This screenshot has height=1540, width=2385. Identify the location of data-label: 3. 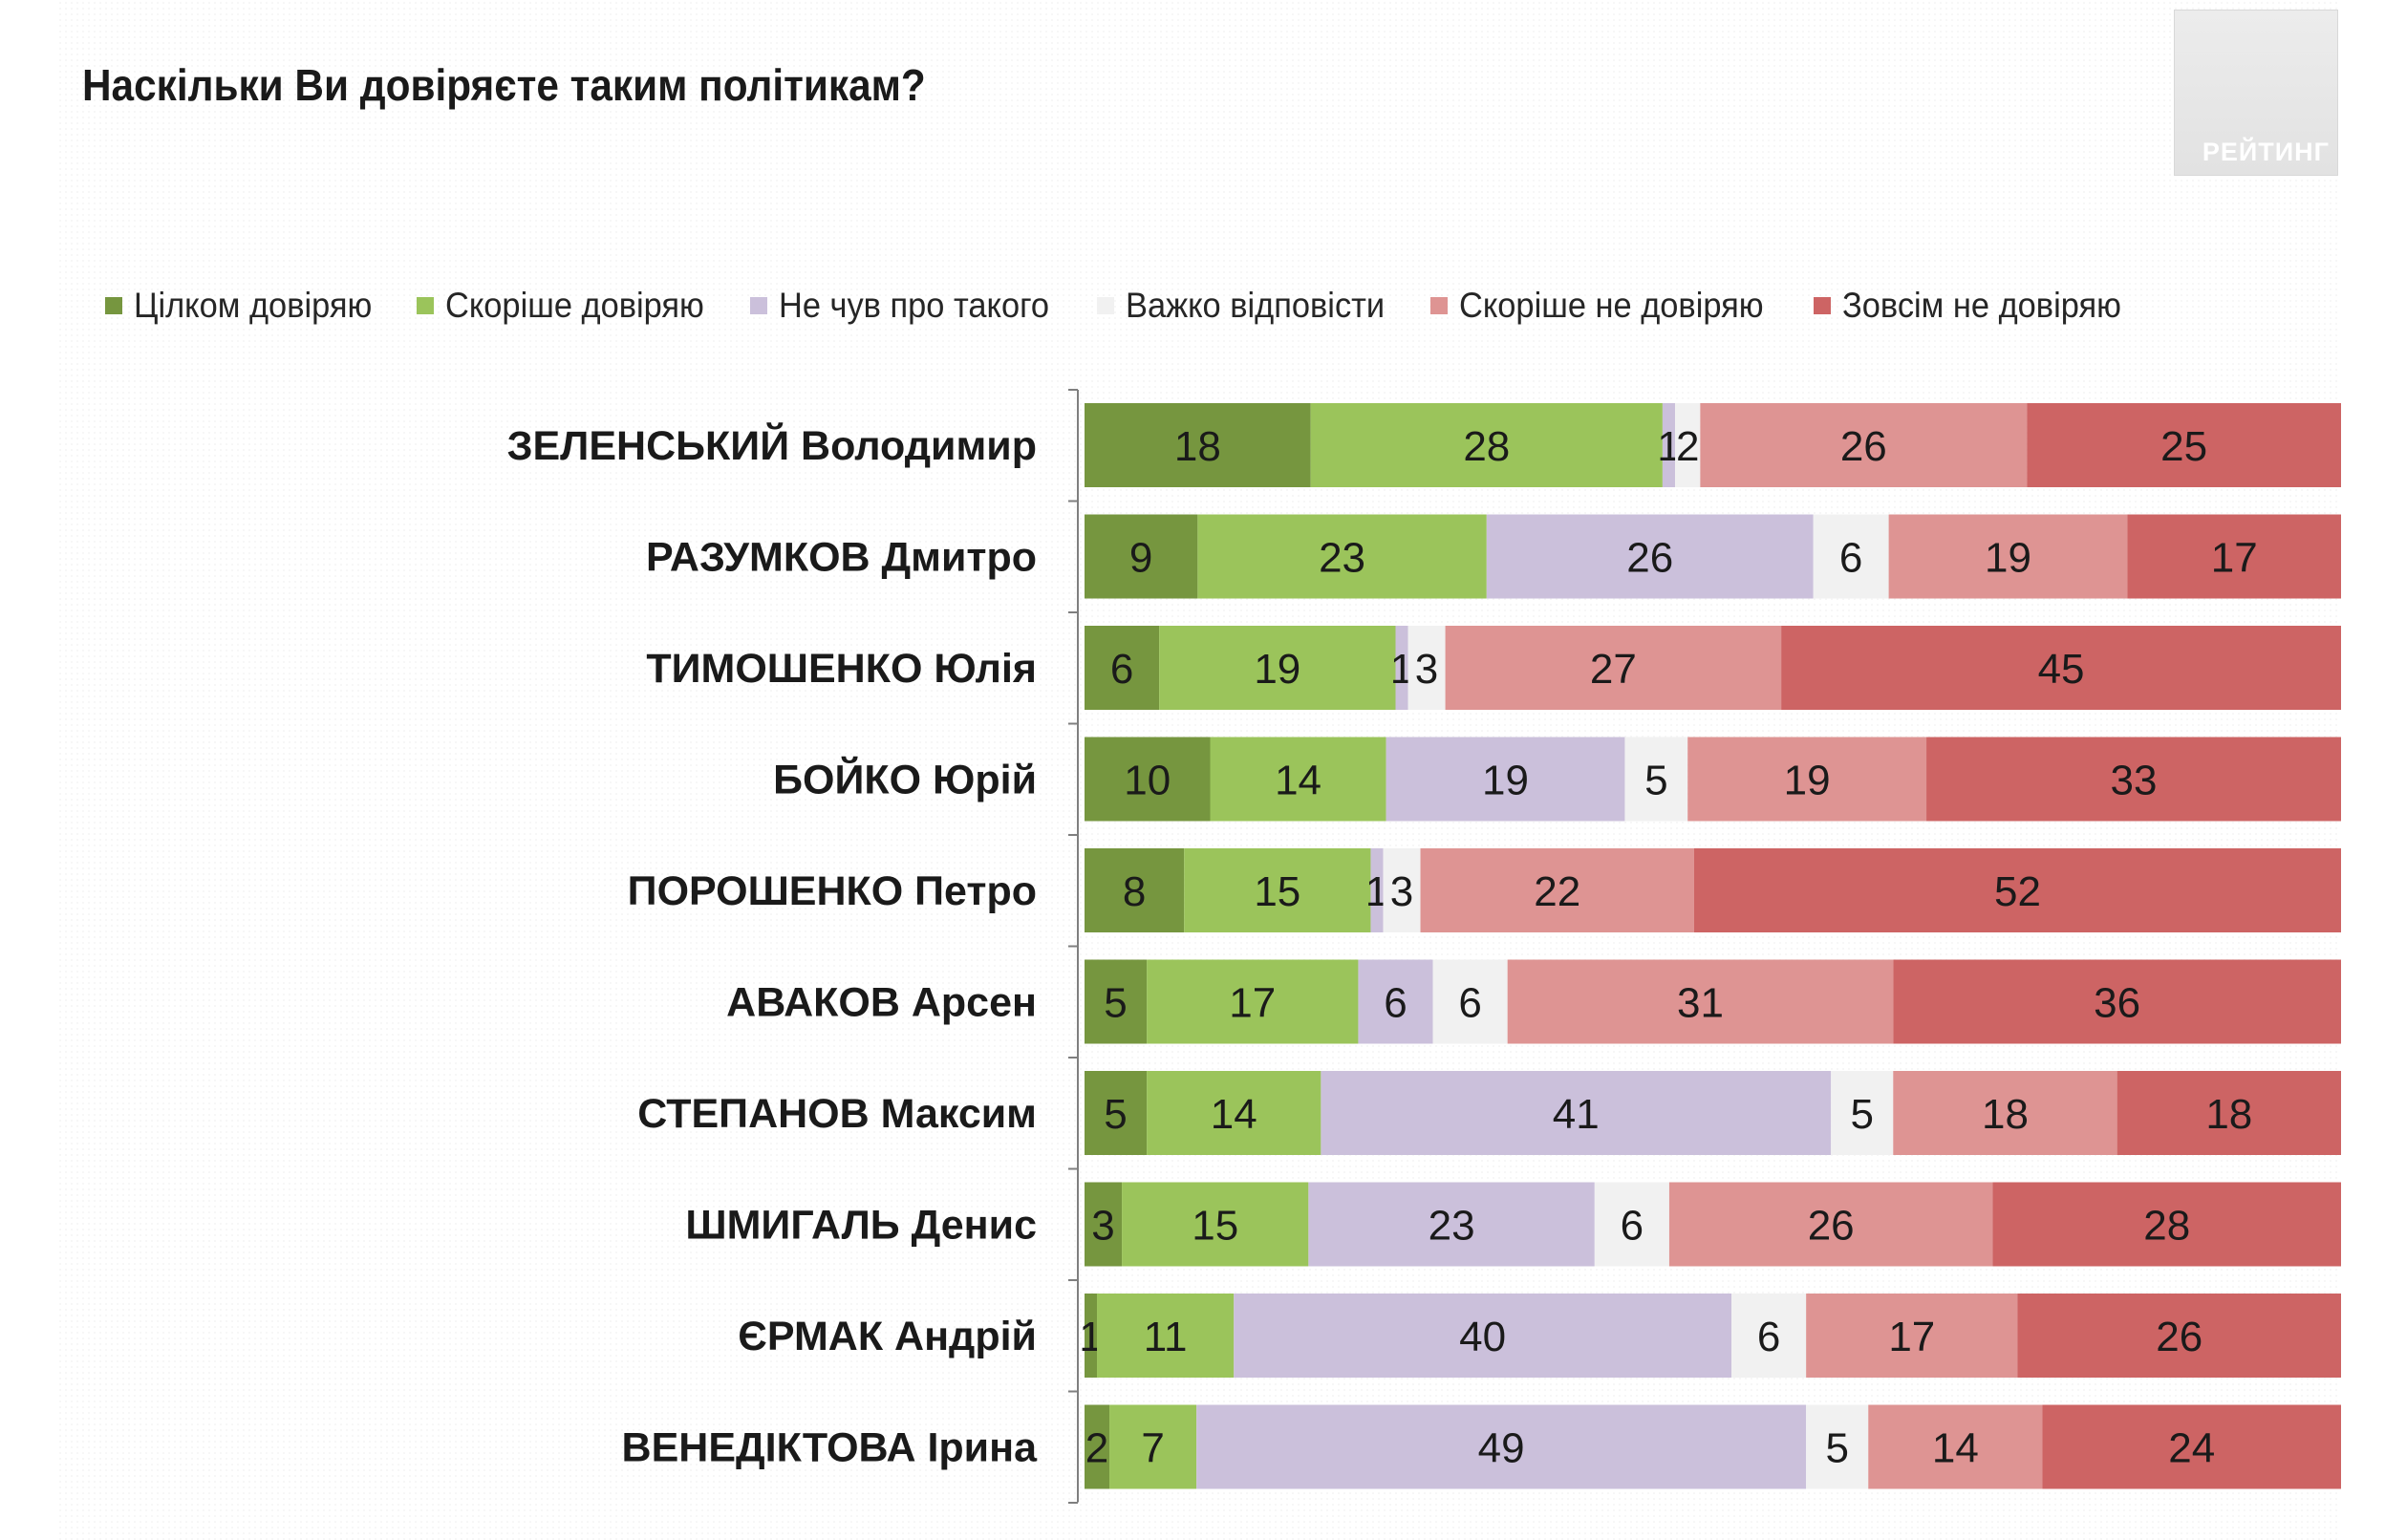
(1426, 669).